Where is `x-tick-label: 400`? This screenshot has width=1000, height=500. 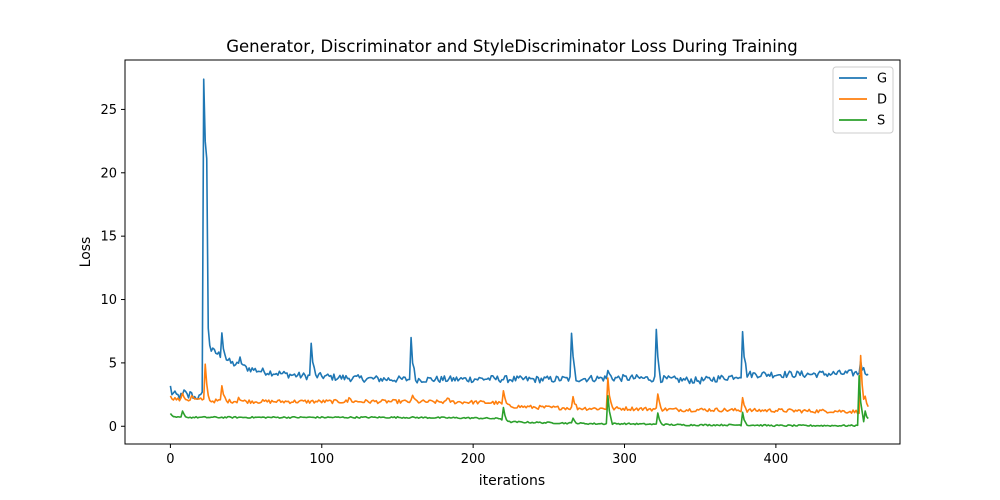 x-tick-label: 400 is located at coordinates (775, 459).